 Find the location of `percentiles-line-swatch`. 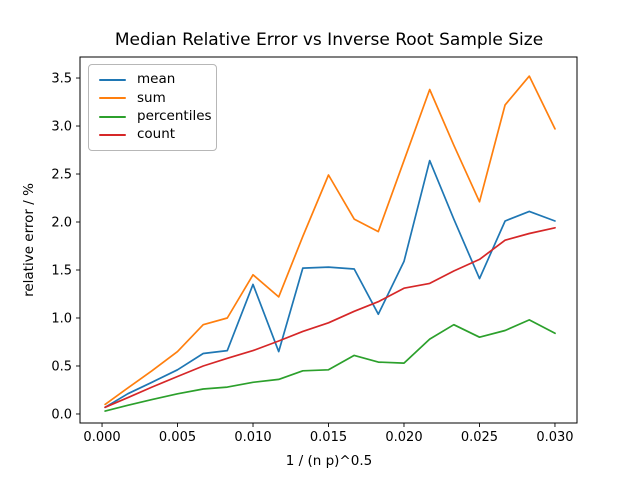

percentiles-line-swatch is located at coordinates (112, 116).